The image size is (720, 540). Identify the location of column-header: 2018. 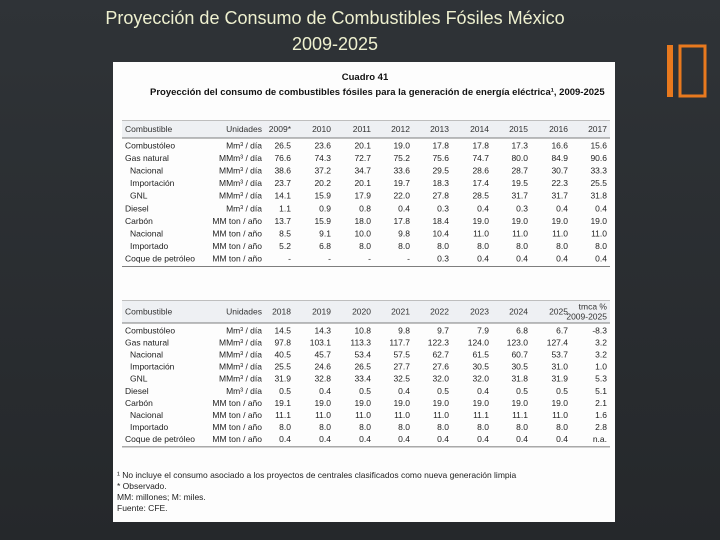
(281, 311).